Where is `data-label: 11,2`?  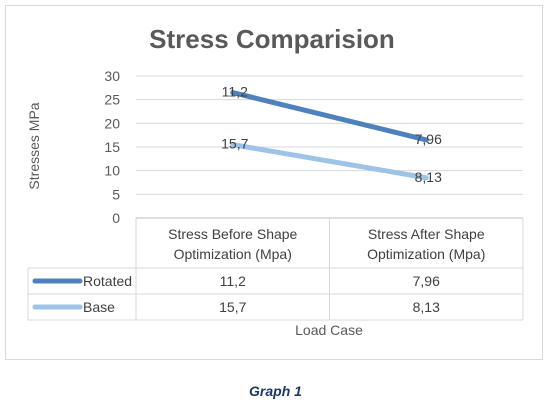
data-label: 11,2 is located at coordinates (235, 92).